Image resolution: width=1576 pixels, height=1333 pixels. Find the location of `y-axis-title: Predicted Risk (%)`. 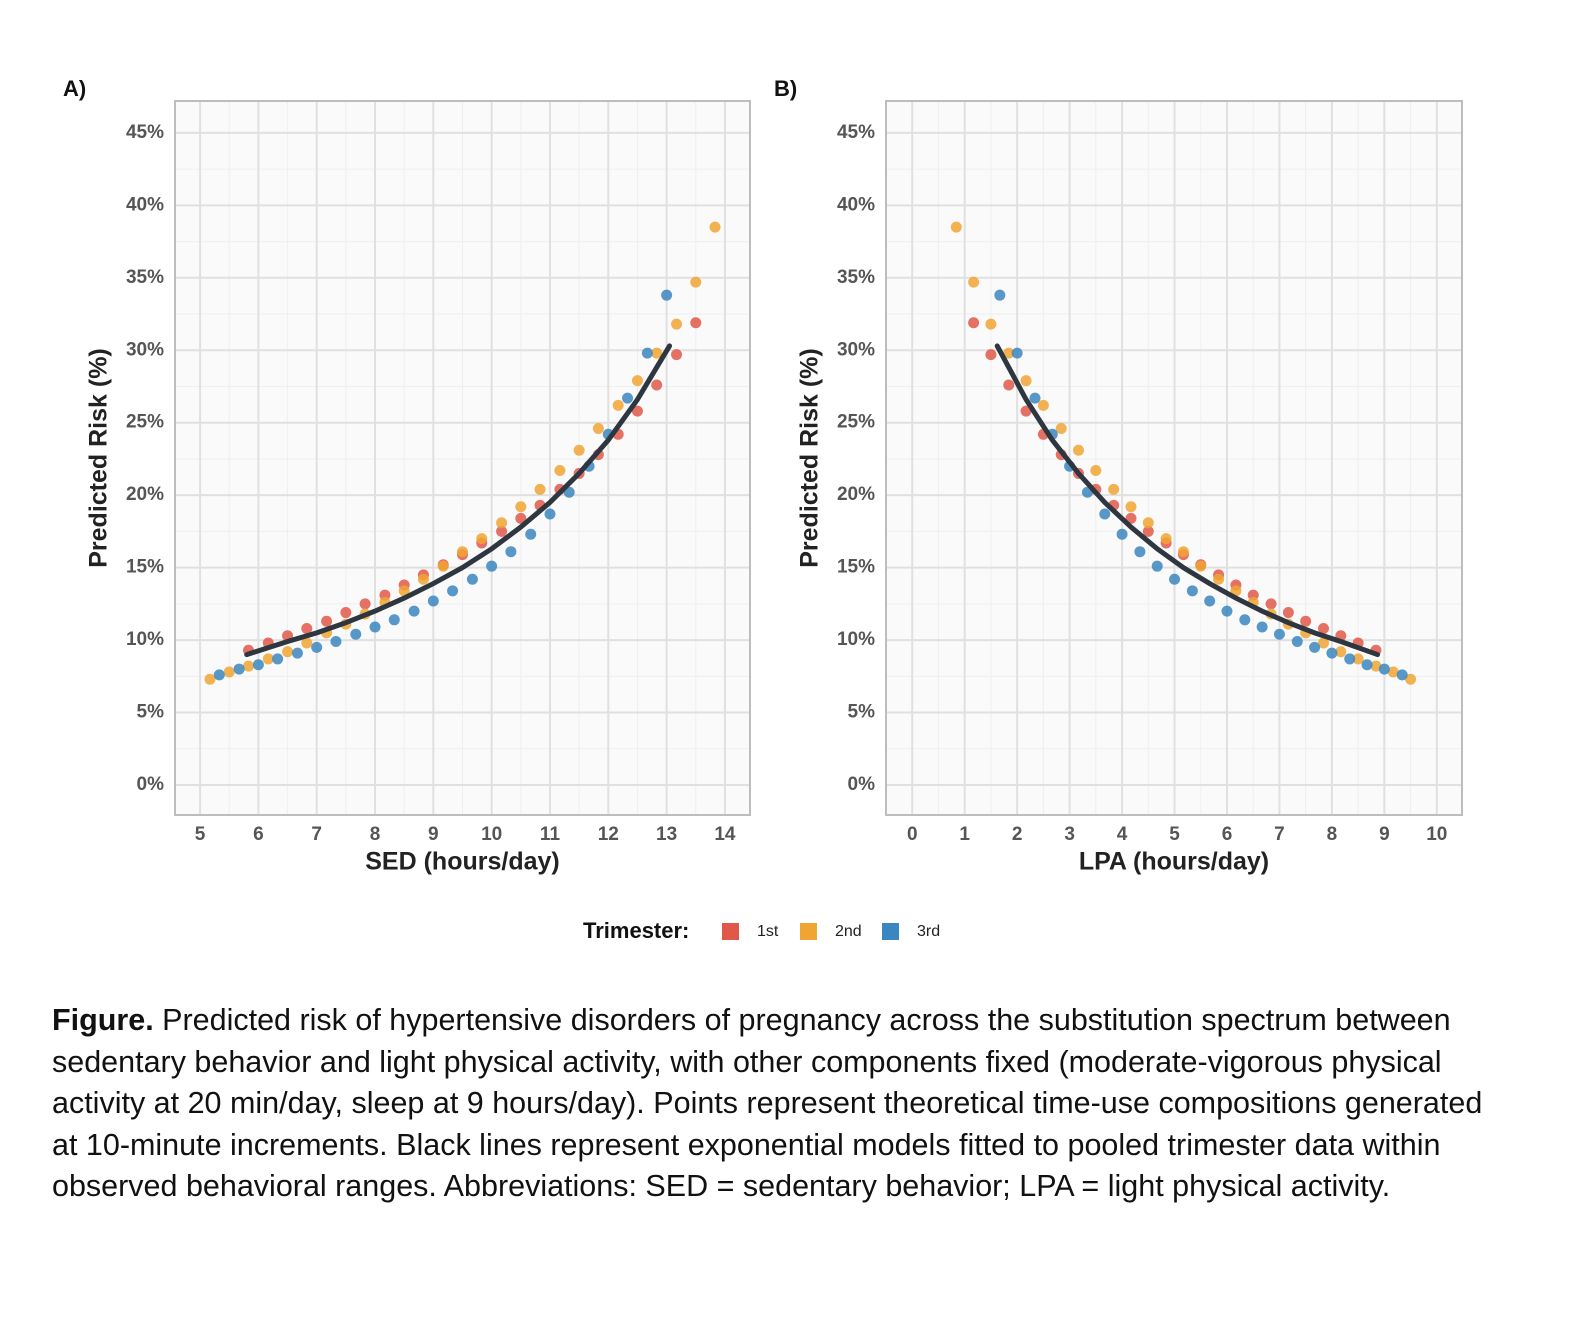

y-axis-title: Predicted Risk (%) is located at coordinates (99, 458).